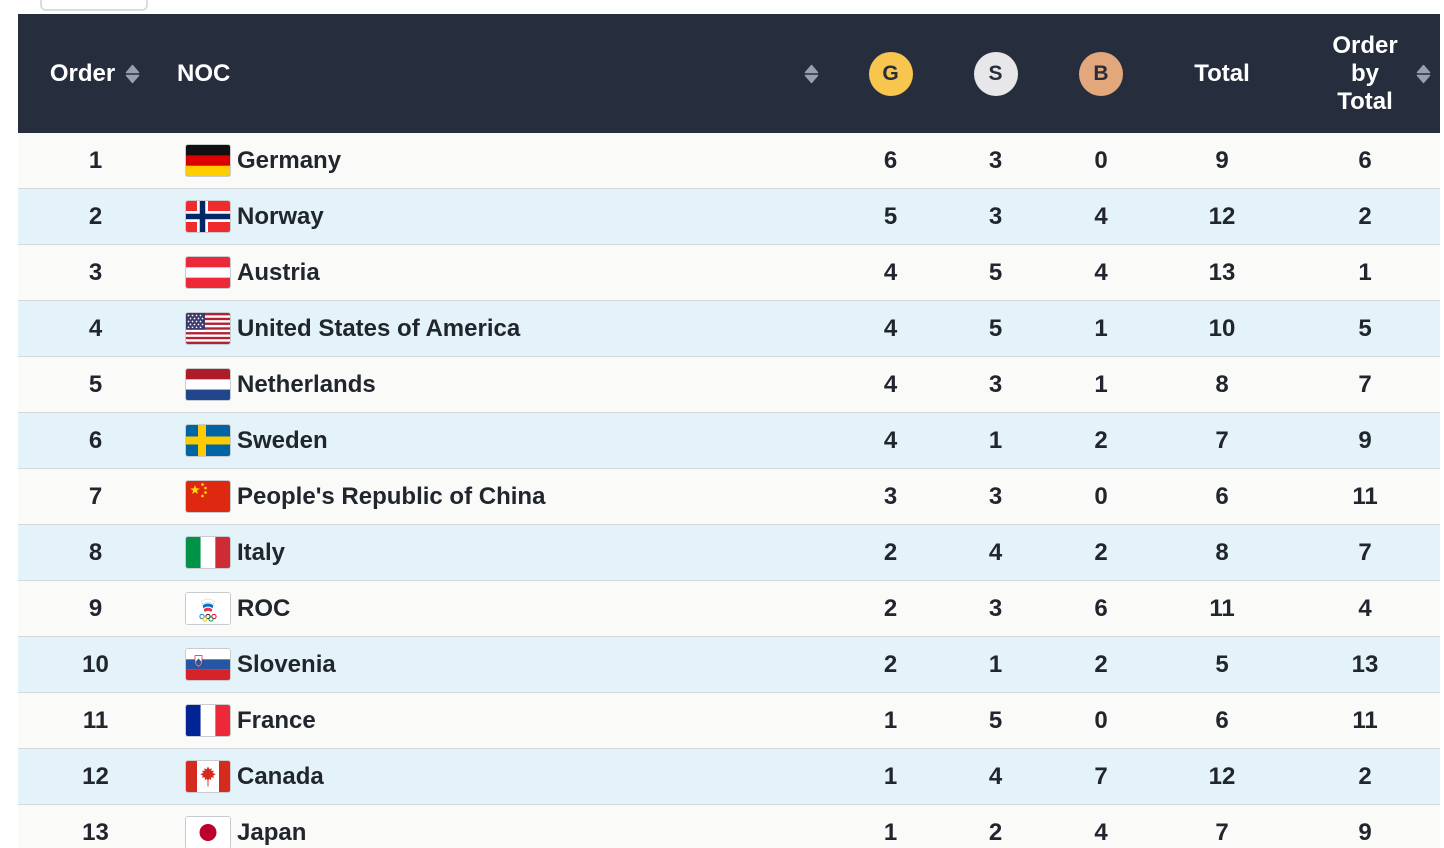  What do you see at coordinates (276, 720) in the screenshot?
I see `country-name: France` at bounding box center [276, 720].